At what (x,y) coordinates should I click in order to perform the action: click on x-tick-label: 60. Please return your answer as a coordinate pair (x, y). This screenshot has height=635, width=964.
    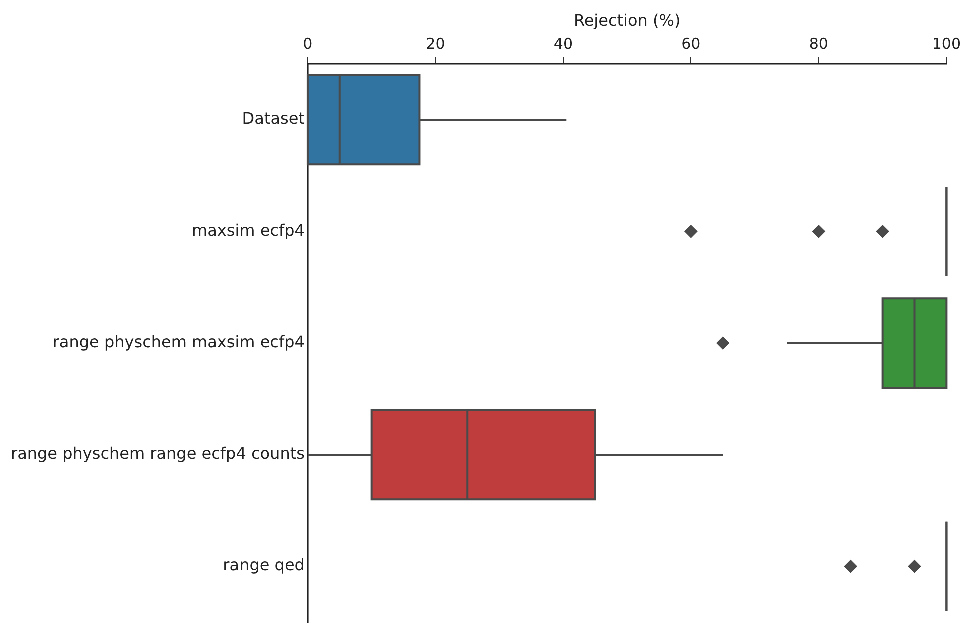
    Looking at the image, I should click on (691, 44).